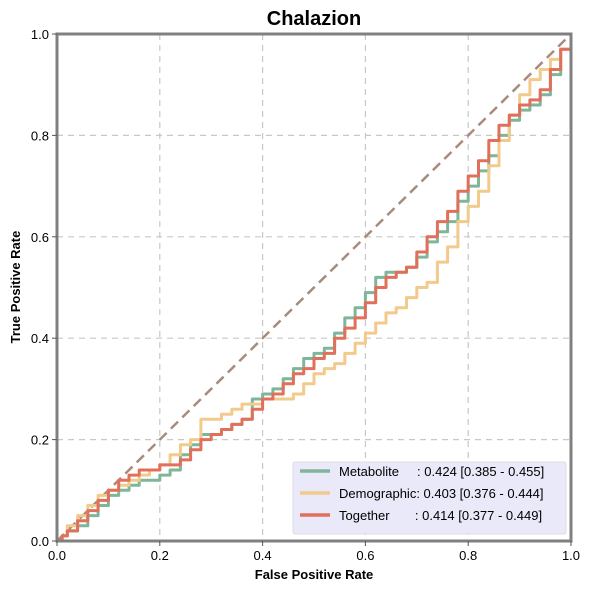  Describe the element at coordinates (314, 574) in the screenshot. I see `x-axis-label: False Positive Rate` at that location.